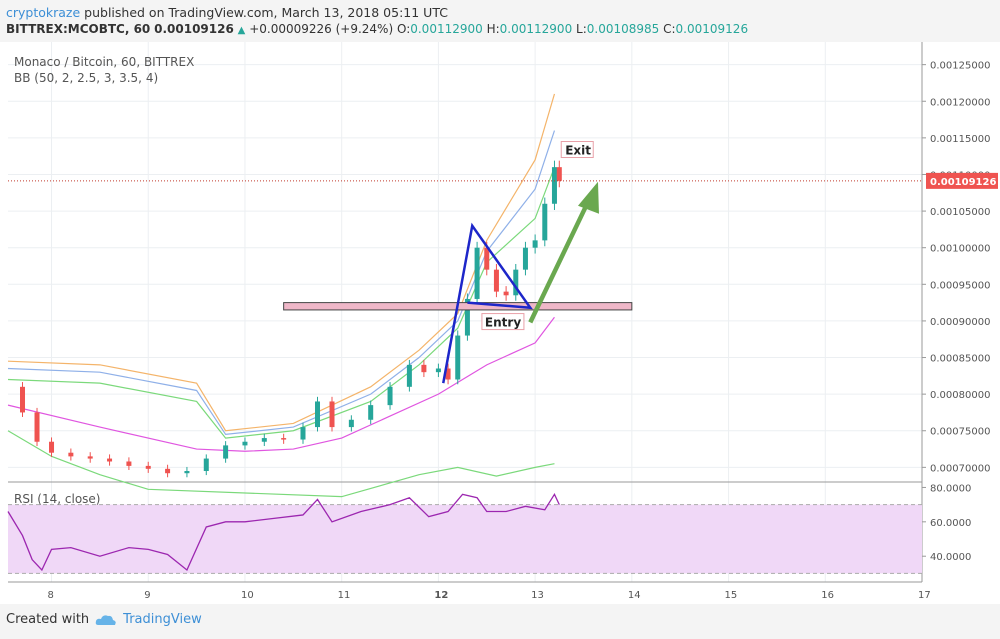 Image resolution: width=1000 pixels, height=639 pixels. I want to click on rsi-indicator-label: RSI (14, close), so click(57, 499).